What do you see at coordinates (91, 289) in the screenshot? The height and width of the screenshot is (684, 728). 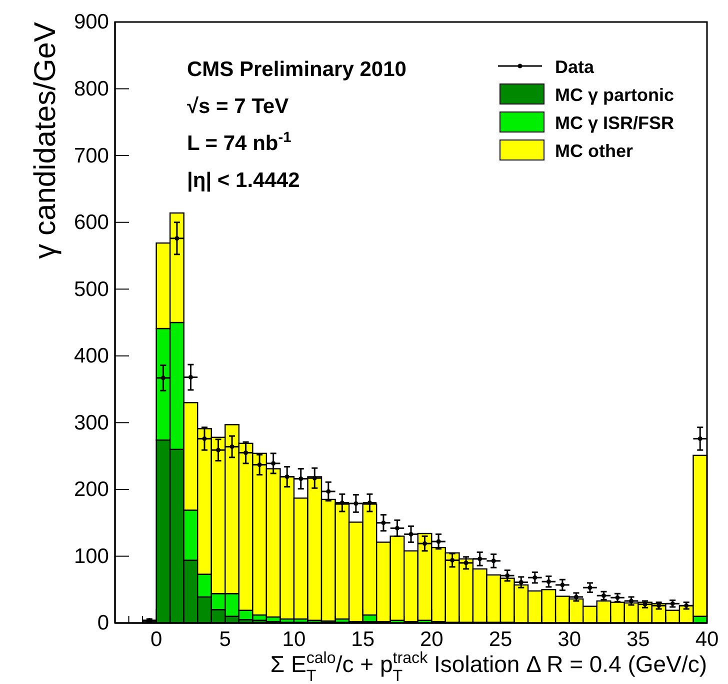 I see `y-tick-label: 500` at bounding box center [91, 289].